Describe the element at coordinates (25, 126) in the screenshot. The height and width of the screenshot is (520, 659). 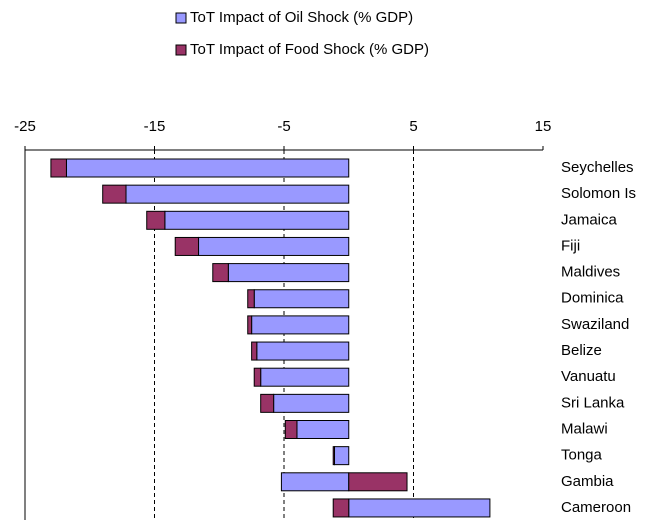
I see `x-tick-label: -25` at that location.